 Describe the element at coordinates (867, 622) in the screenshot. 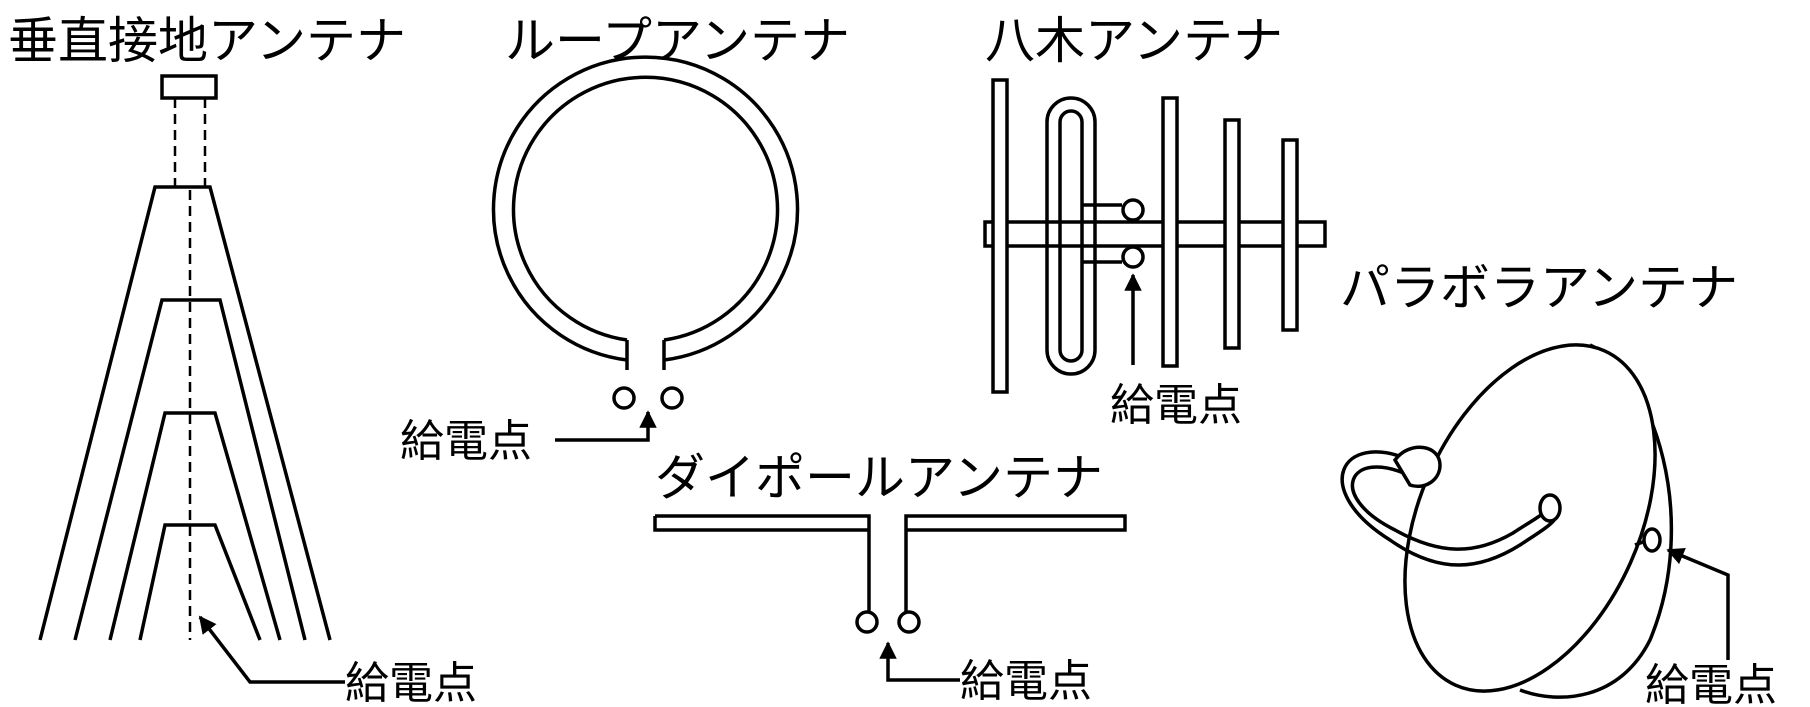

I see `dipole-feed-terminal-left` at that location.